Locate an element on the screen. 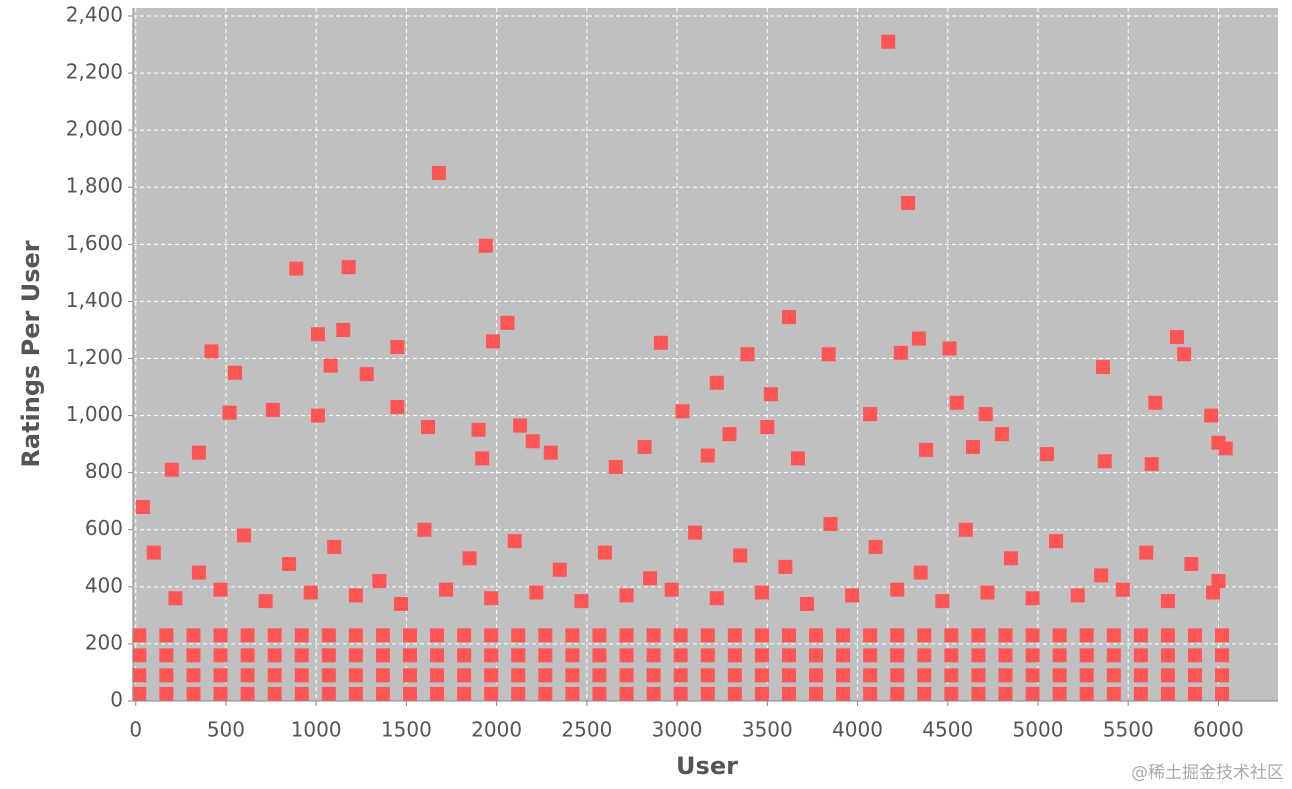 The image size is (1292, 789). x-tick-label: 1500 is located at coordinates (406, 730).